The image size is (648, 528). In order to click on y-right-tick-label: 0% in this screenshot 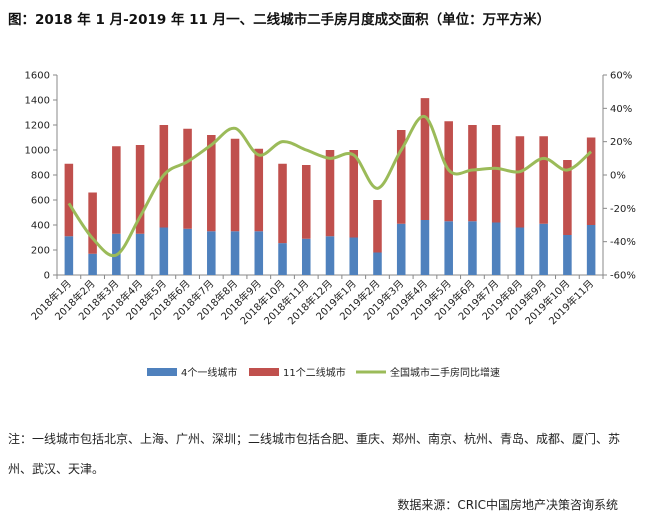, I will do `click(618, 176)`.